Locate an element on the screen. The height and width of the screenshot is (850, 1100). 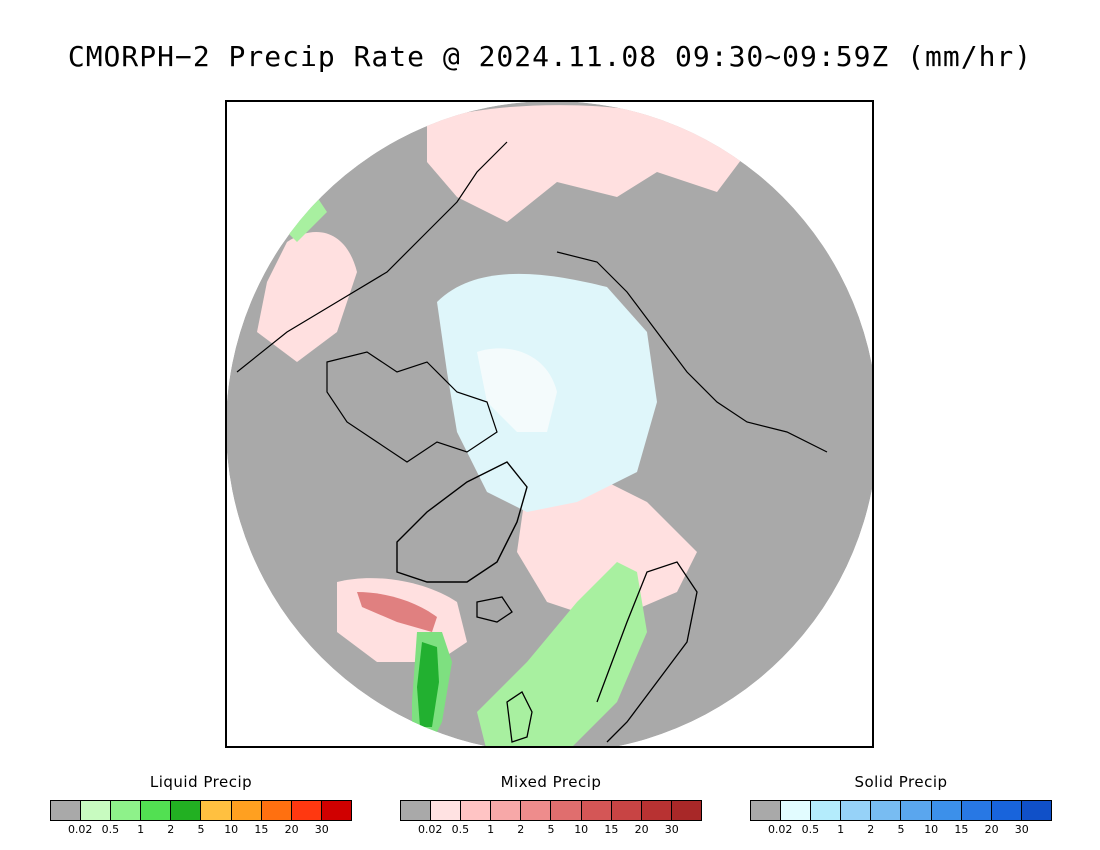
mixed-precip-heavy-band is located at coordinates (397, 612).